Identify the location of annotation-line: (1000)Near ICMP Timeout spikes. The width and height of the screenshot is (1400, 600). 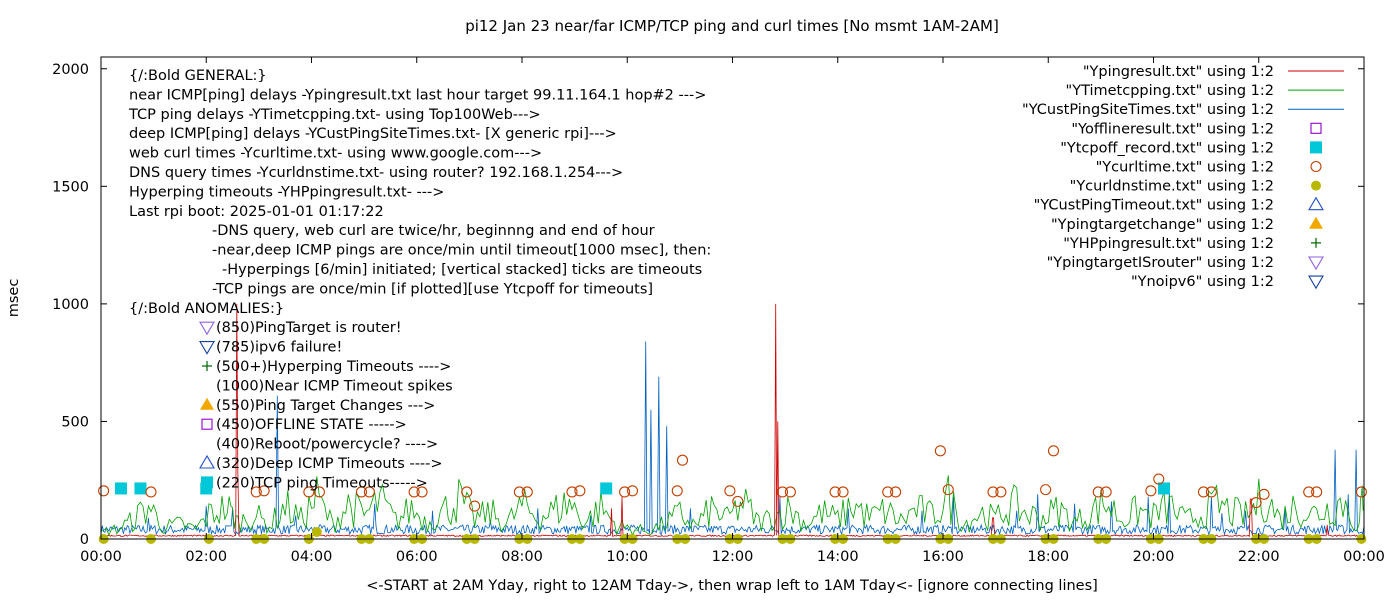
(334, 386).